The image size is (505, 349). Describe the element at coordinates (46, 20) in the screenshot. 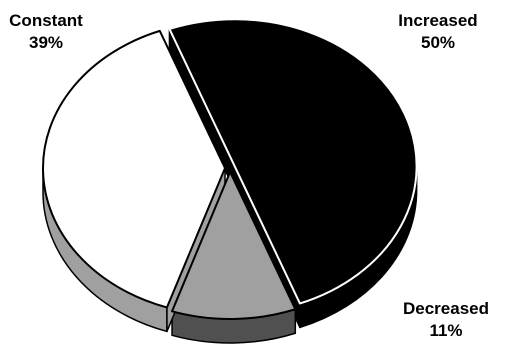

I see `slice-name-constant: Constant` at that location.